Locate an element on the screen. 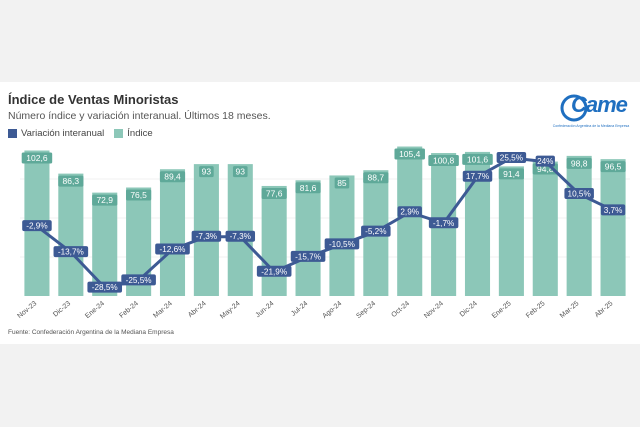  legend-swatch-line is located at coordinates (12, 133).